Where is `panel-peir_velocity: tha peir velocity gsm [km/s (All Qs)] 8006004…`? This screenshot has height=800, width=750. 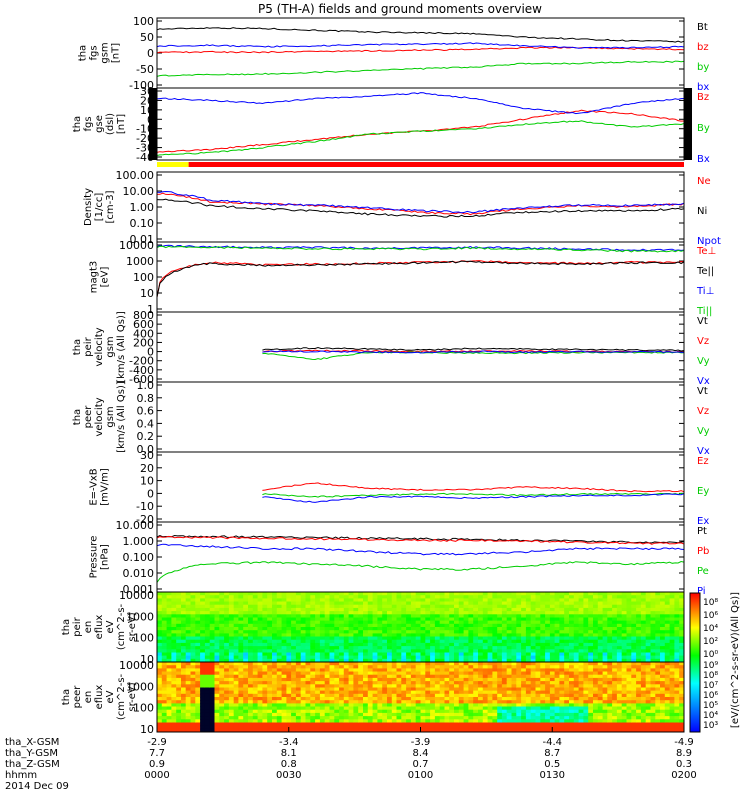 panel-peir_velocity: tha peir velocity gsm [km/s (All Qs)] 8006004… is located at coordinates (391, 348).